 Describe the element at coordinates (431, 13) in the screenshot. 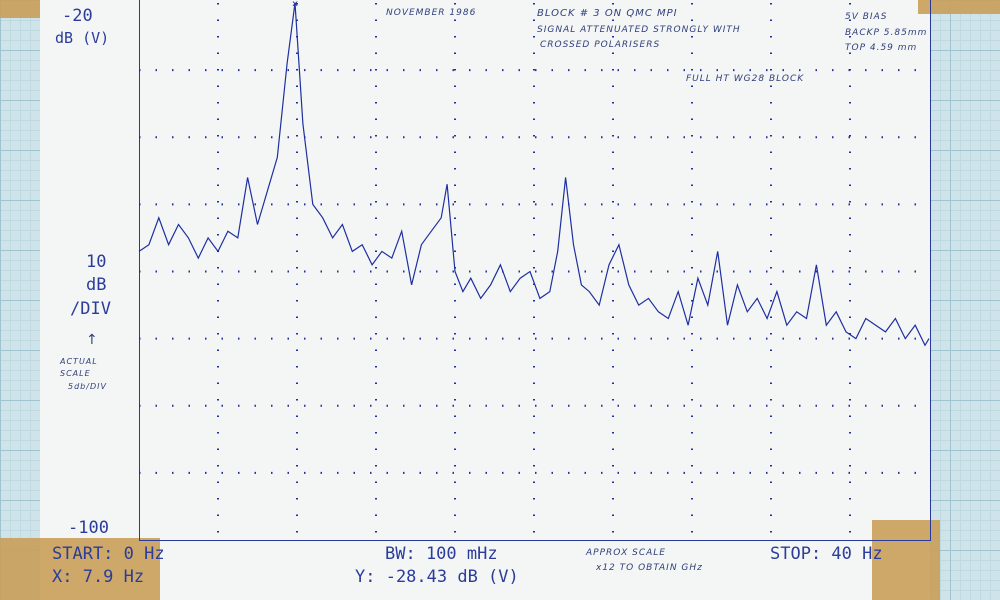

I see `date-annotation: NOVEMBER 1986` at that location.